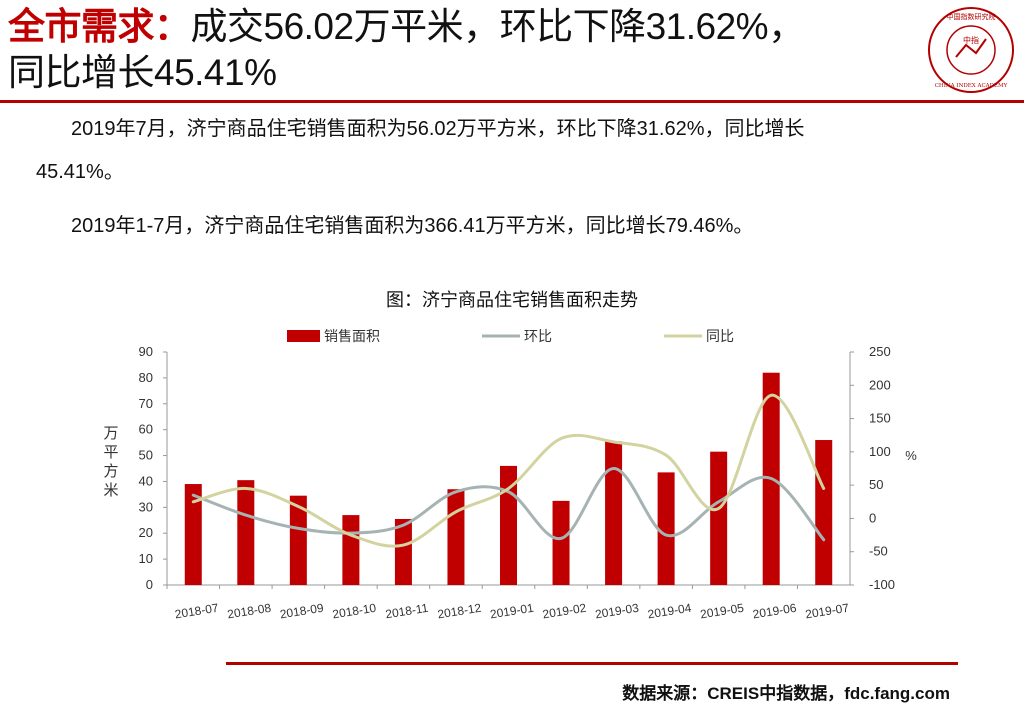 The width and height of the screenshot is (1024, 709). I want to click on china-index-academy-seal-icon: 中国指数研究院 中指 CHINA INDEX ACADEMY, so click(971, 50).